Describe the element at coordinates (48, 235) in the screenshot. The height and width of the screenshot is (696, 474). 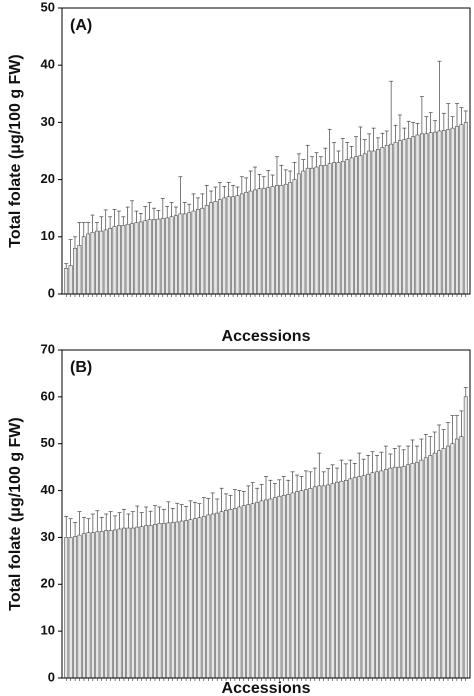
I see `y-tick-label: 10` at that location.